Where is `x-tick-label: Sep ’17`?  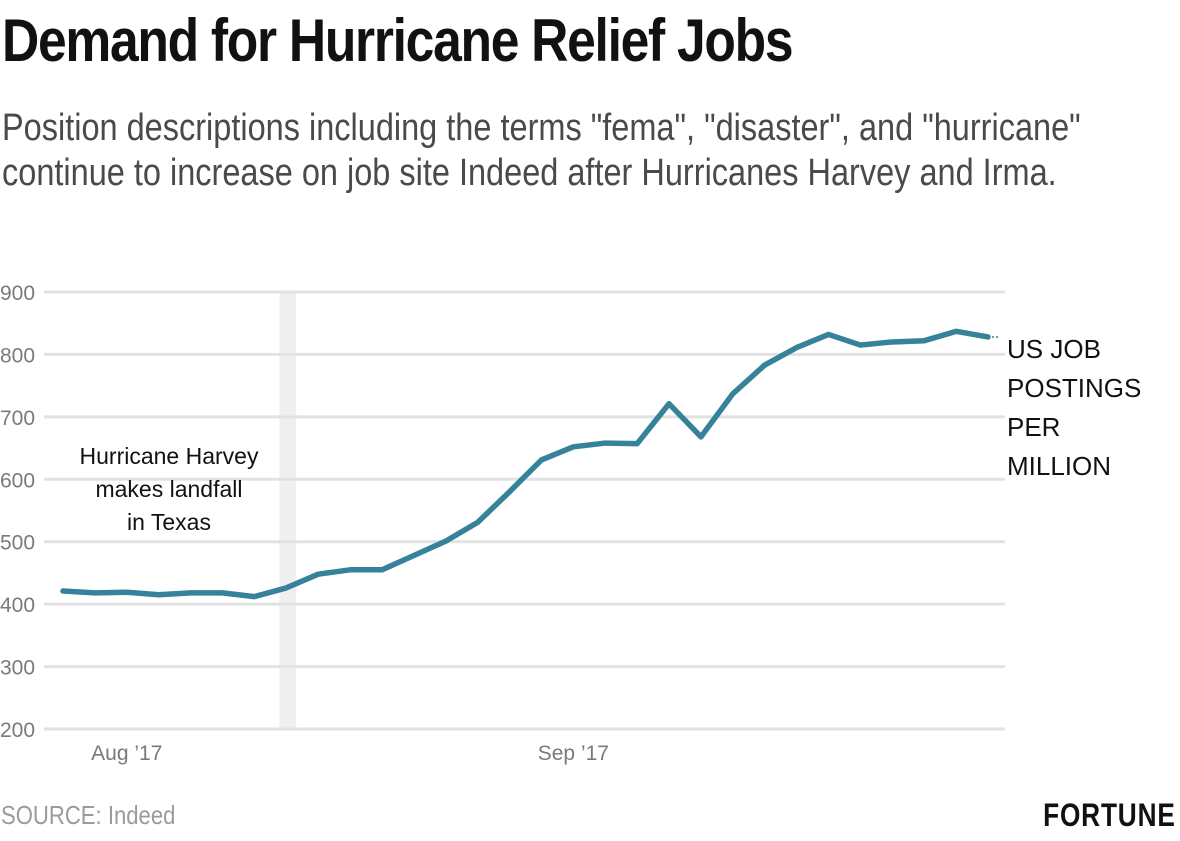
x-tick-label: Sep ’17 is located at coordinates (573, 753).